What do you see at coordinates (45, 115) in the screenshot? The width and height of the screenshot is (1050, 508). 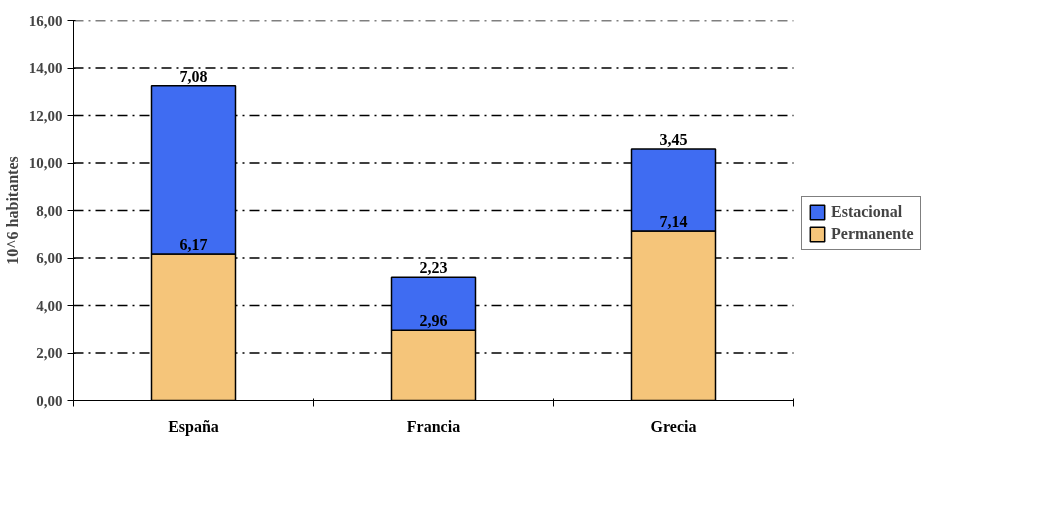 I see `y-tick-label: 12,00` at bounding box center [45, 115].